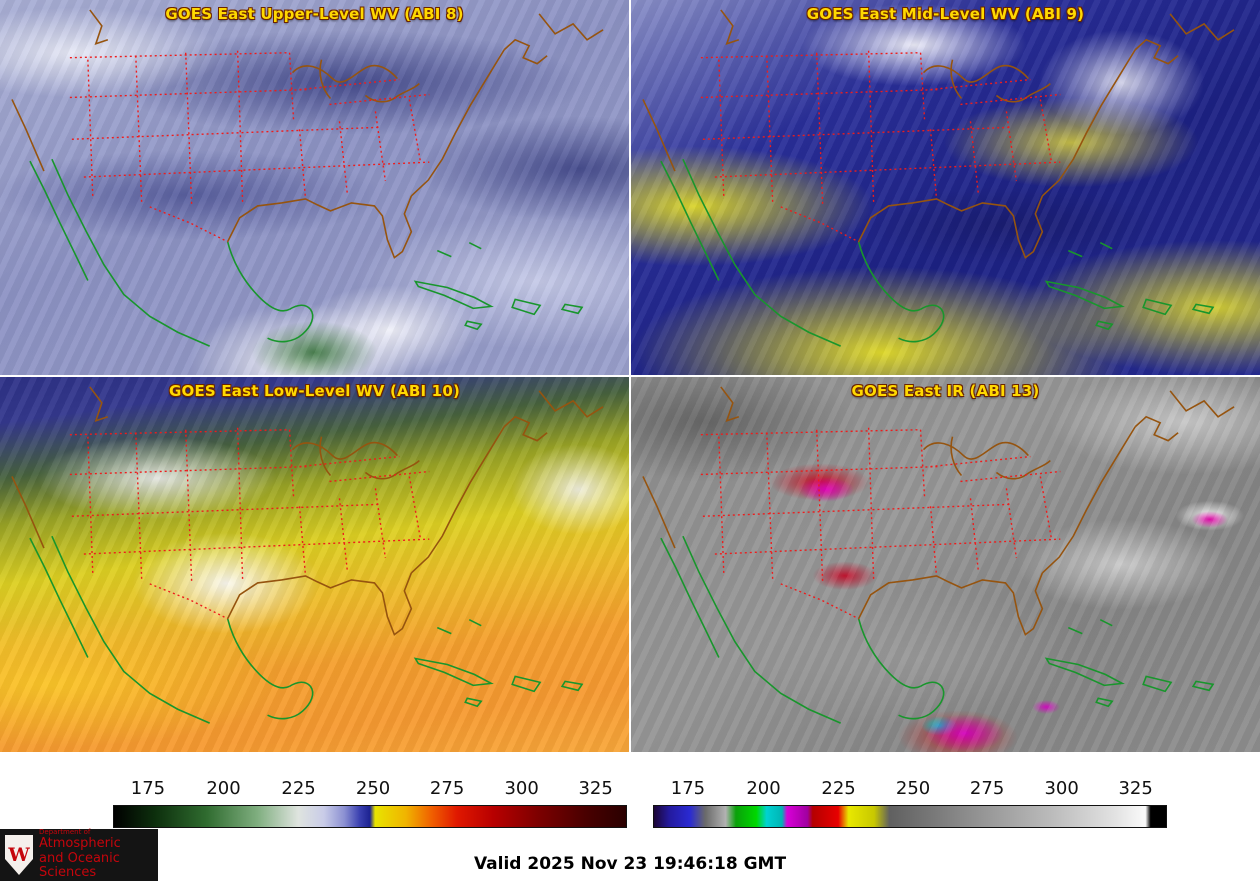  I want to click on colorbar-wv-gradient, so click(370, 816).